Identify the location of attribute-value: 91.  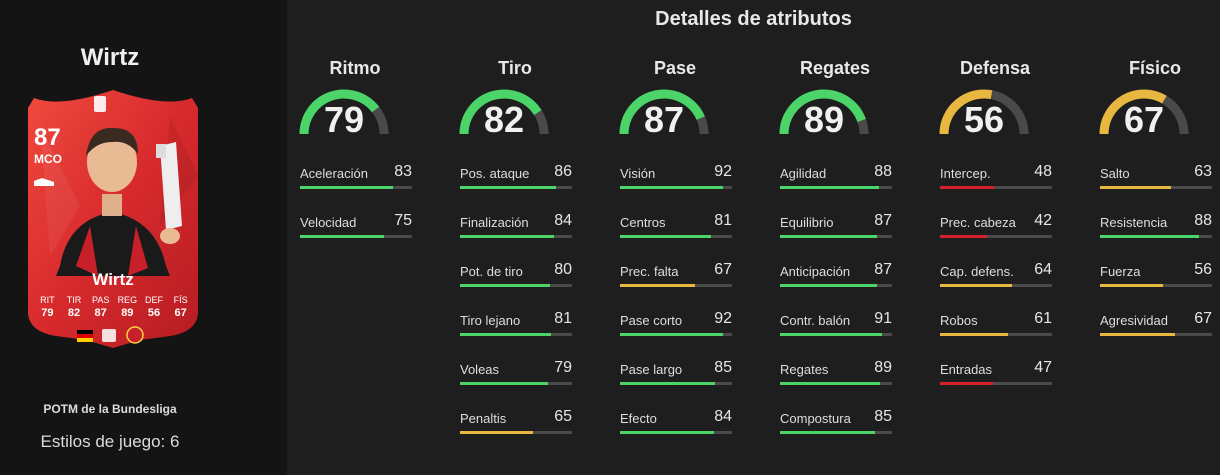
(883, 318).